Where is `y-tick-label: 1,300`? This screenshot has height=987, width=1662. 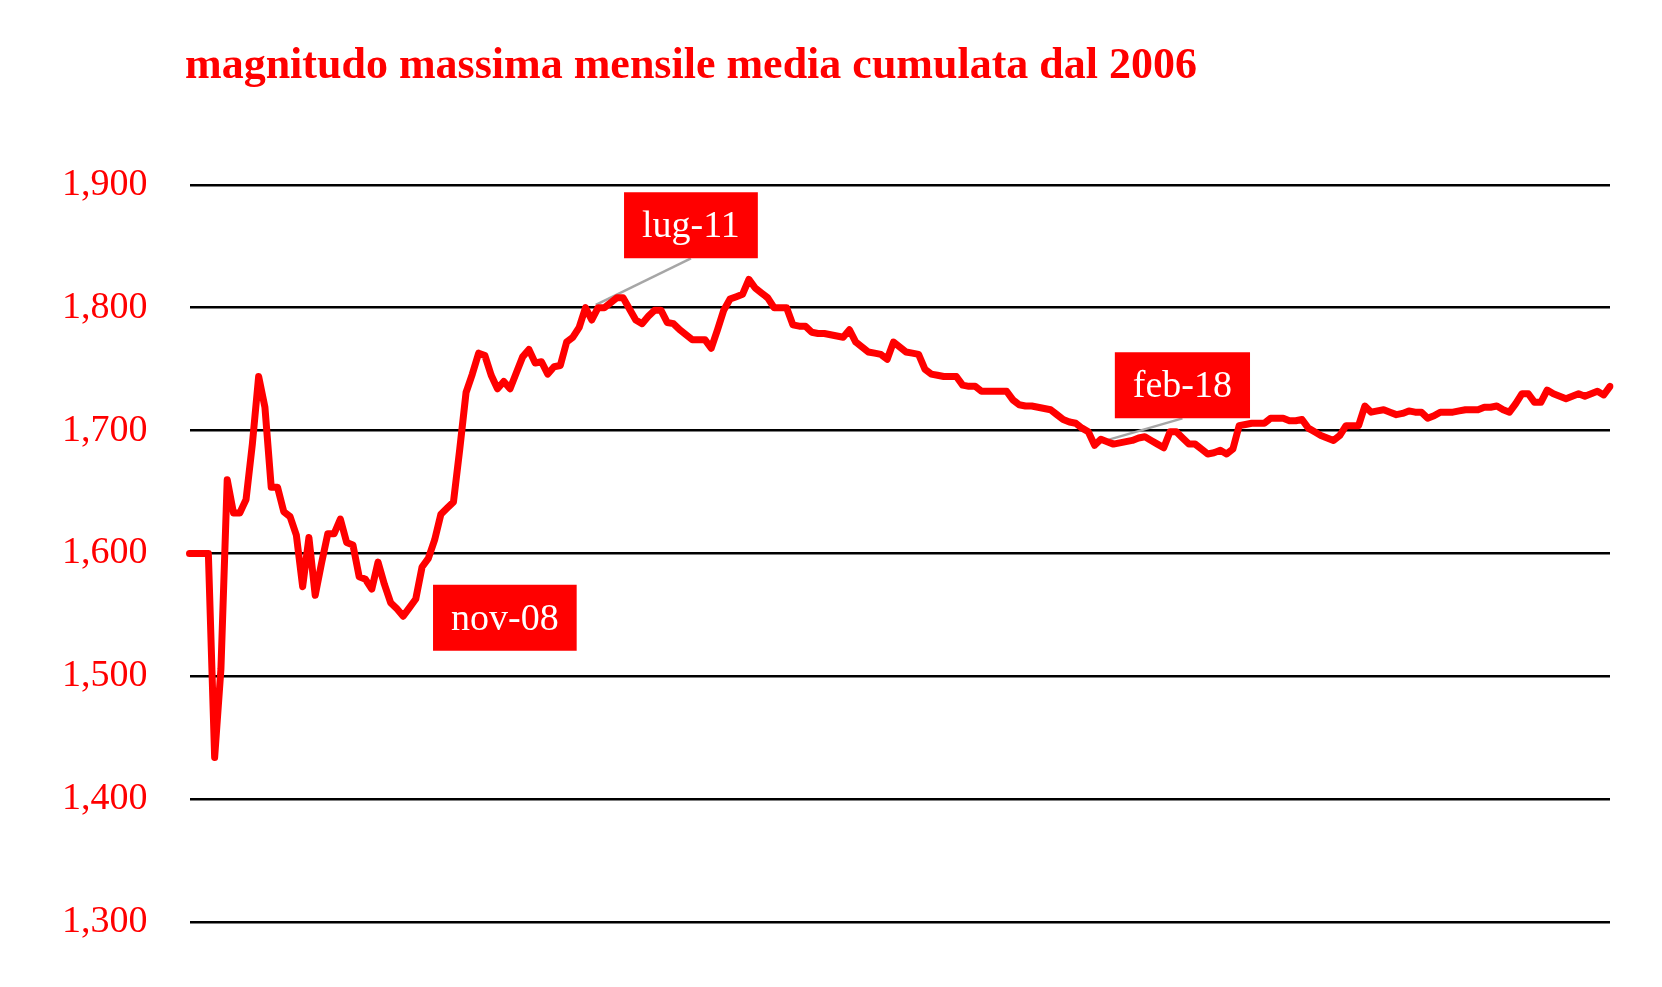 y-tick-label: 1,300 is located at coordinates (105, 919).